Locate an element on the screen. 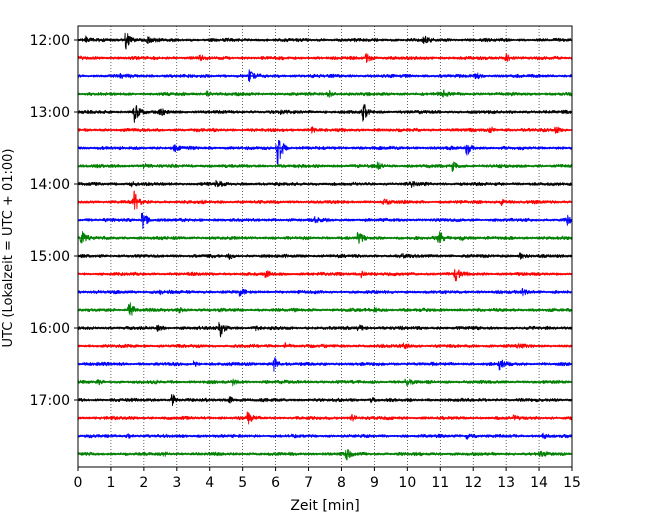  x-tick-label-7: 7 is located at coordinates (308, 483).